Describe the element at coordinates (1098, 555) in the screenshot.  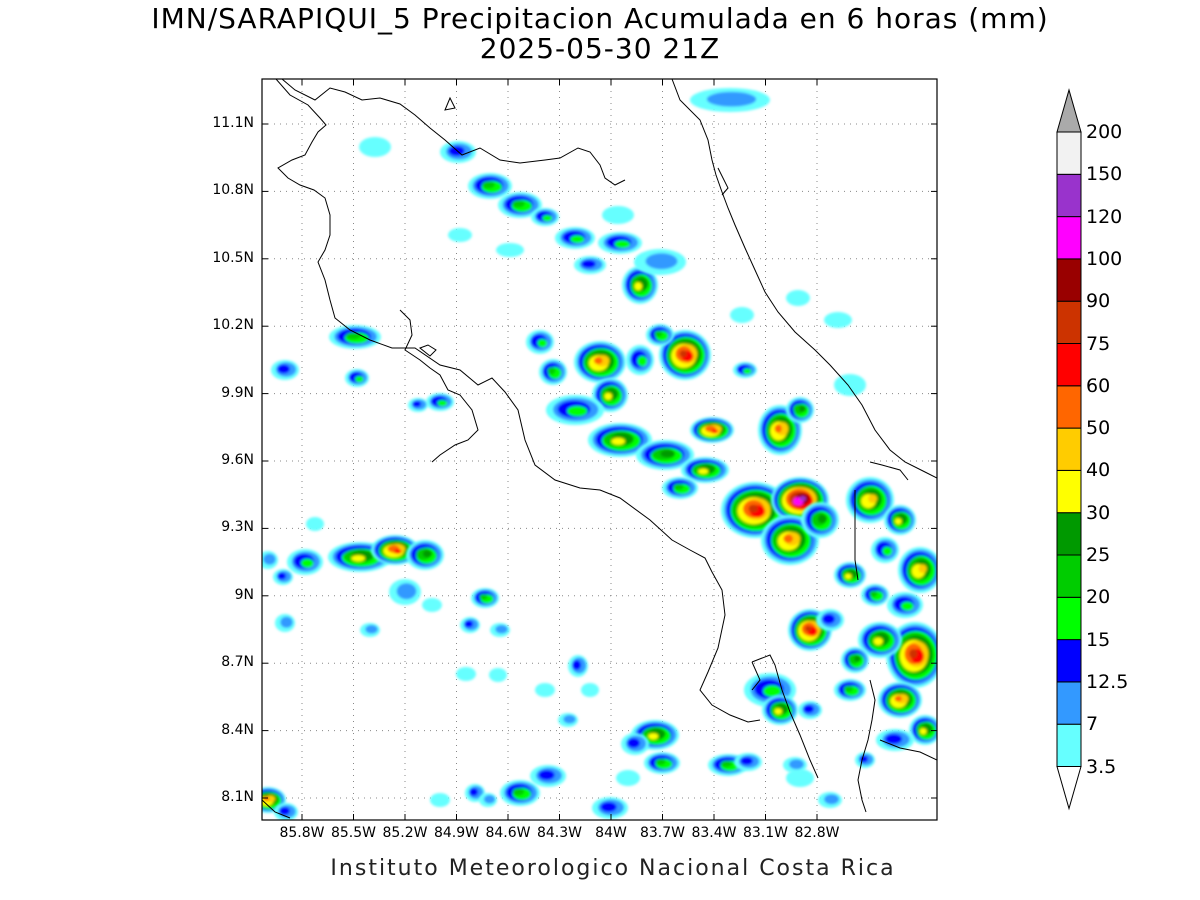
I see `colorbar-level-label: 25` at that location.